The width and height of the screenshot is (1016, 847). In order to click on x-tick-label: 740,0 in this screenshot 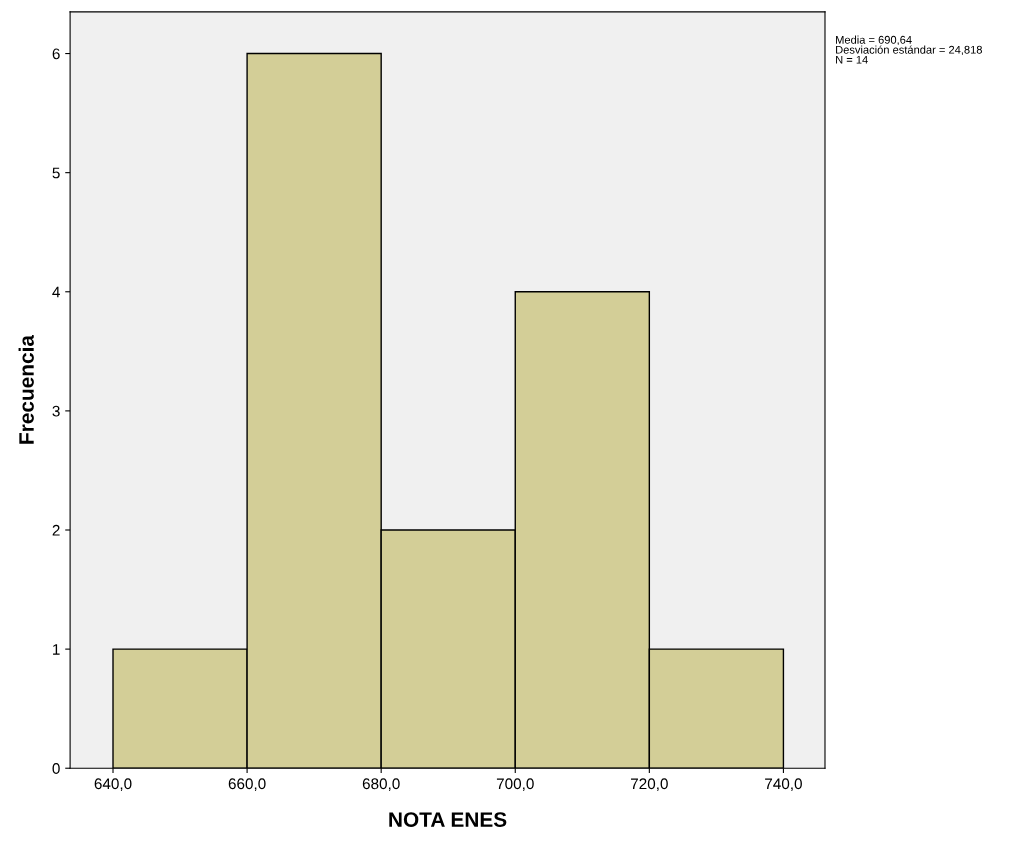, I will do `click(783, 784)`.